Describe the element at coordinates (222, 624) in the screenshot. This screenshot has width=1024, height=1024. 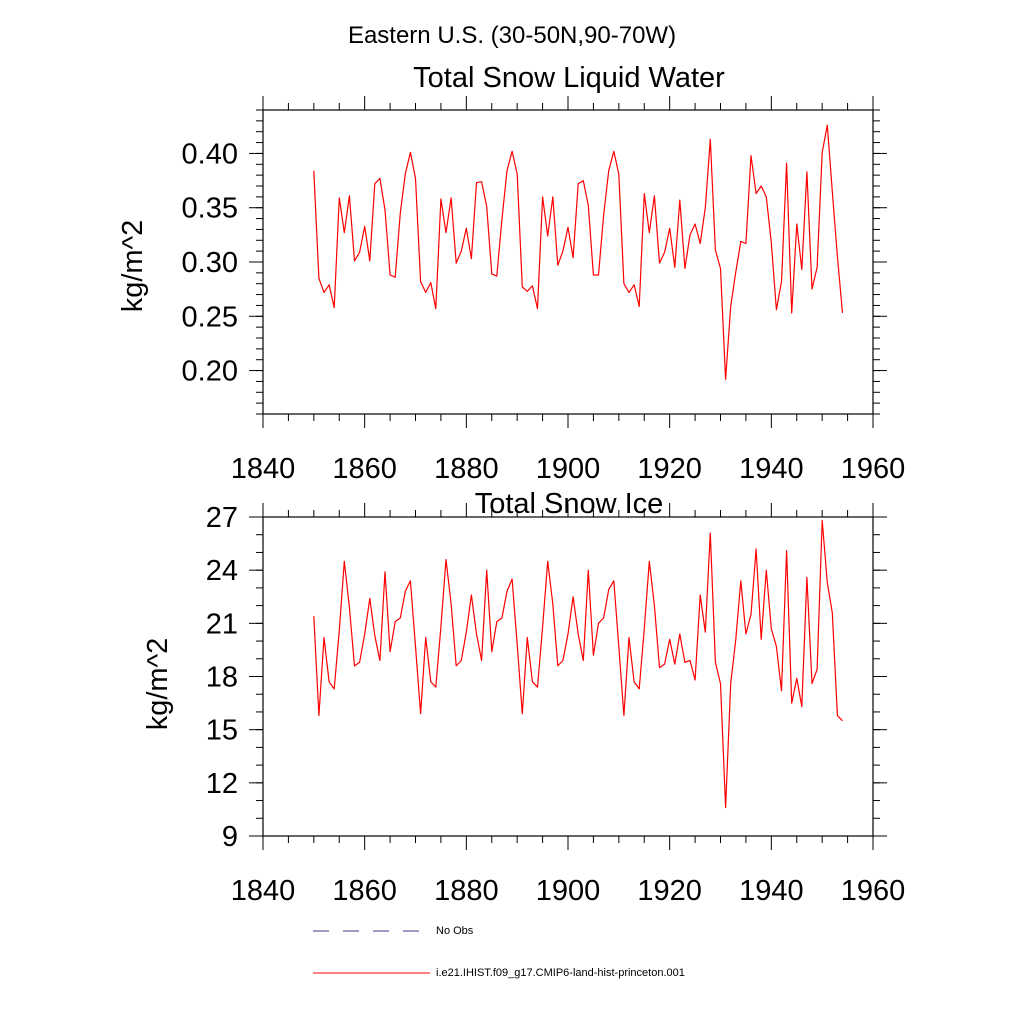
I see `y-tick-label: 21` at that location.